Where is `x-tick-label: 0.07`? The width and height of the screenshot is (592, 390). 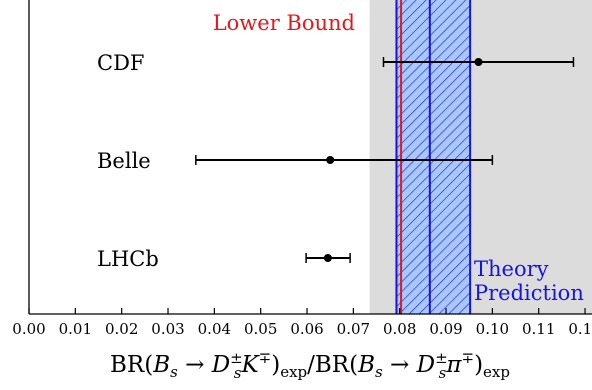 x-tick-label: 0.07 is located at coordinates (353, 329).